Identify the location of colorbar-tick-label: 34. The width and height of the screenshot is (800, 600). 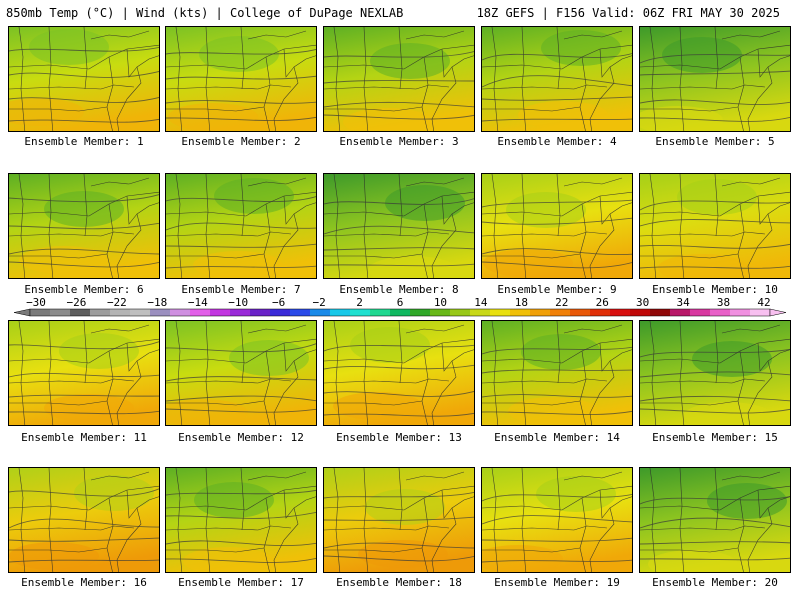
(683, 302).